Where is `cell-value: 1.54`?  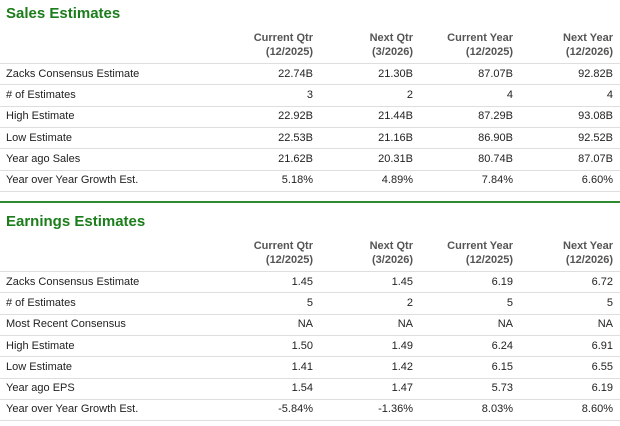 cell-value: 1.54 is located at coordinates (302, 388).